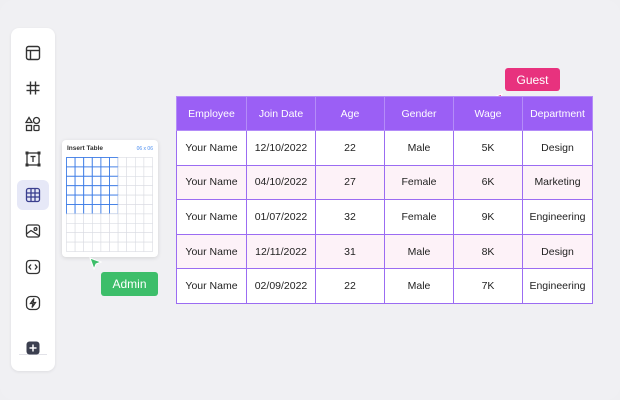 This screenshot has height=400, width=620. Describe the element at coordinates (33, 159) in the screenshot. I see `text-tool-button` at that location.